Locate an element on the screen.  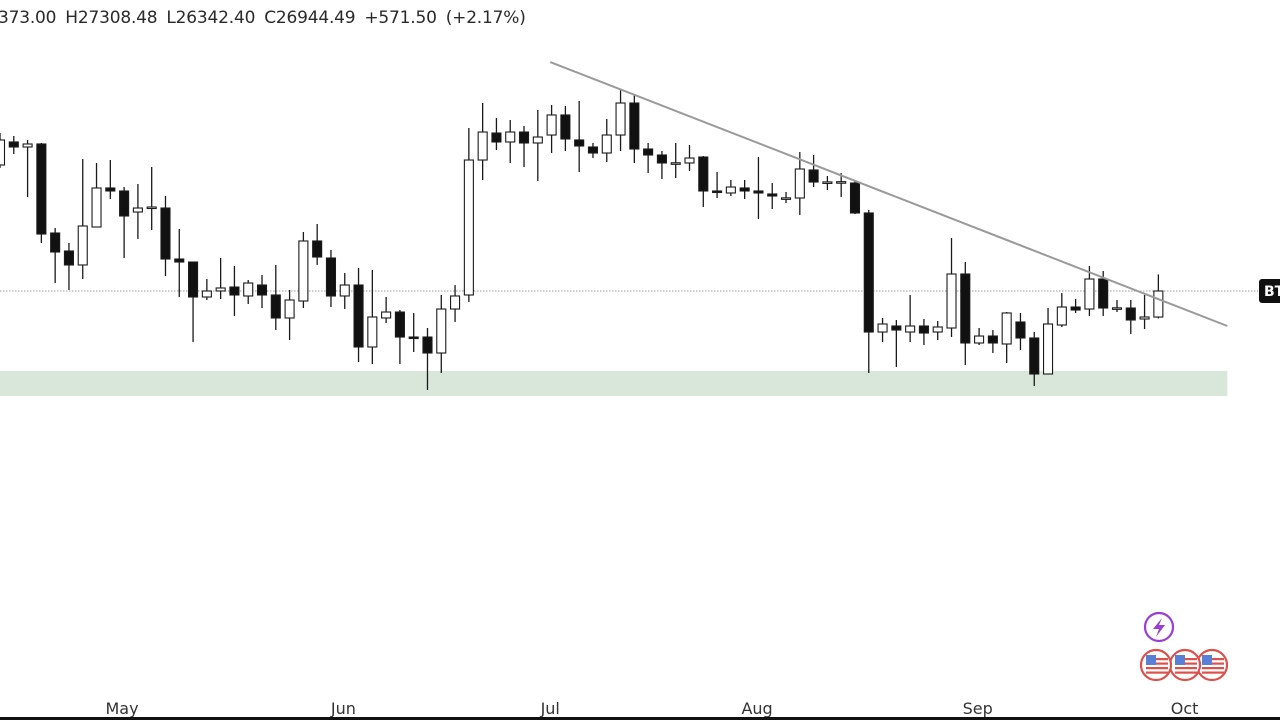
support-zone is located at coordinates (614, 383).